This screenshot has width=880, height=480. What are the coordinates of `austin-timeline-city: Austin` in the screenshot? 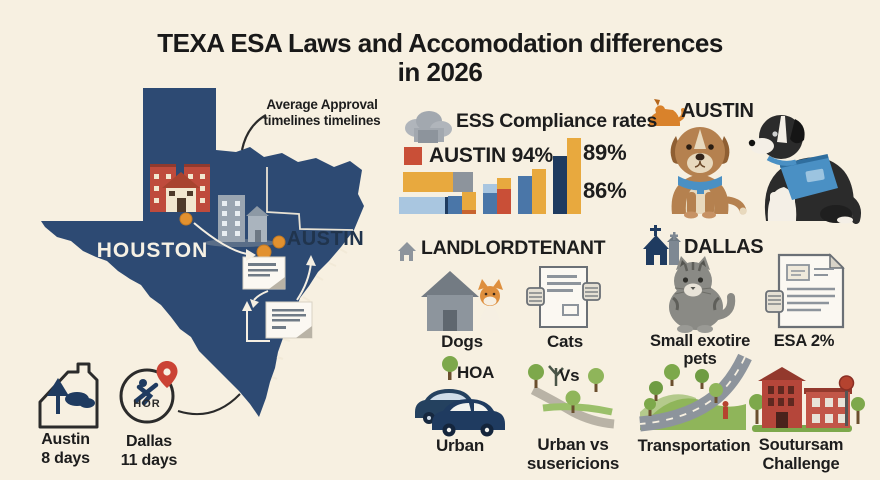 It's located at (65, 439).